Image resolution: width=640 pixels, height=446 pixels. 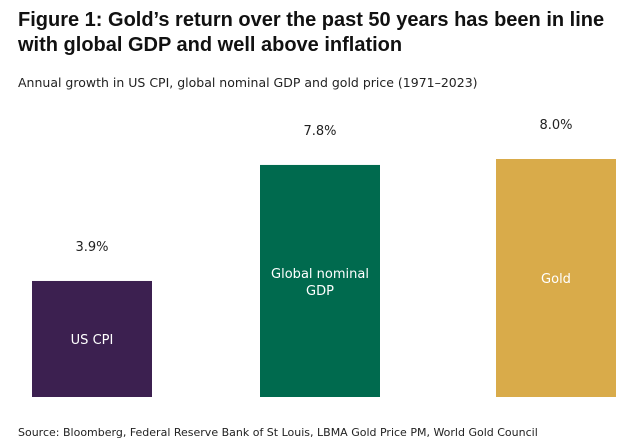 I want to click on category-label: US CPI, so click(x=92, y=340).